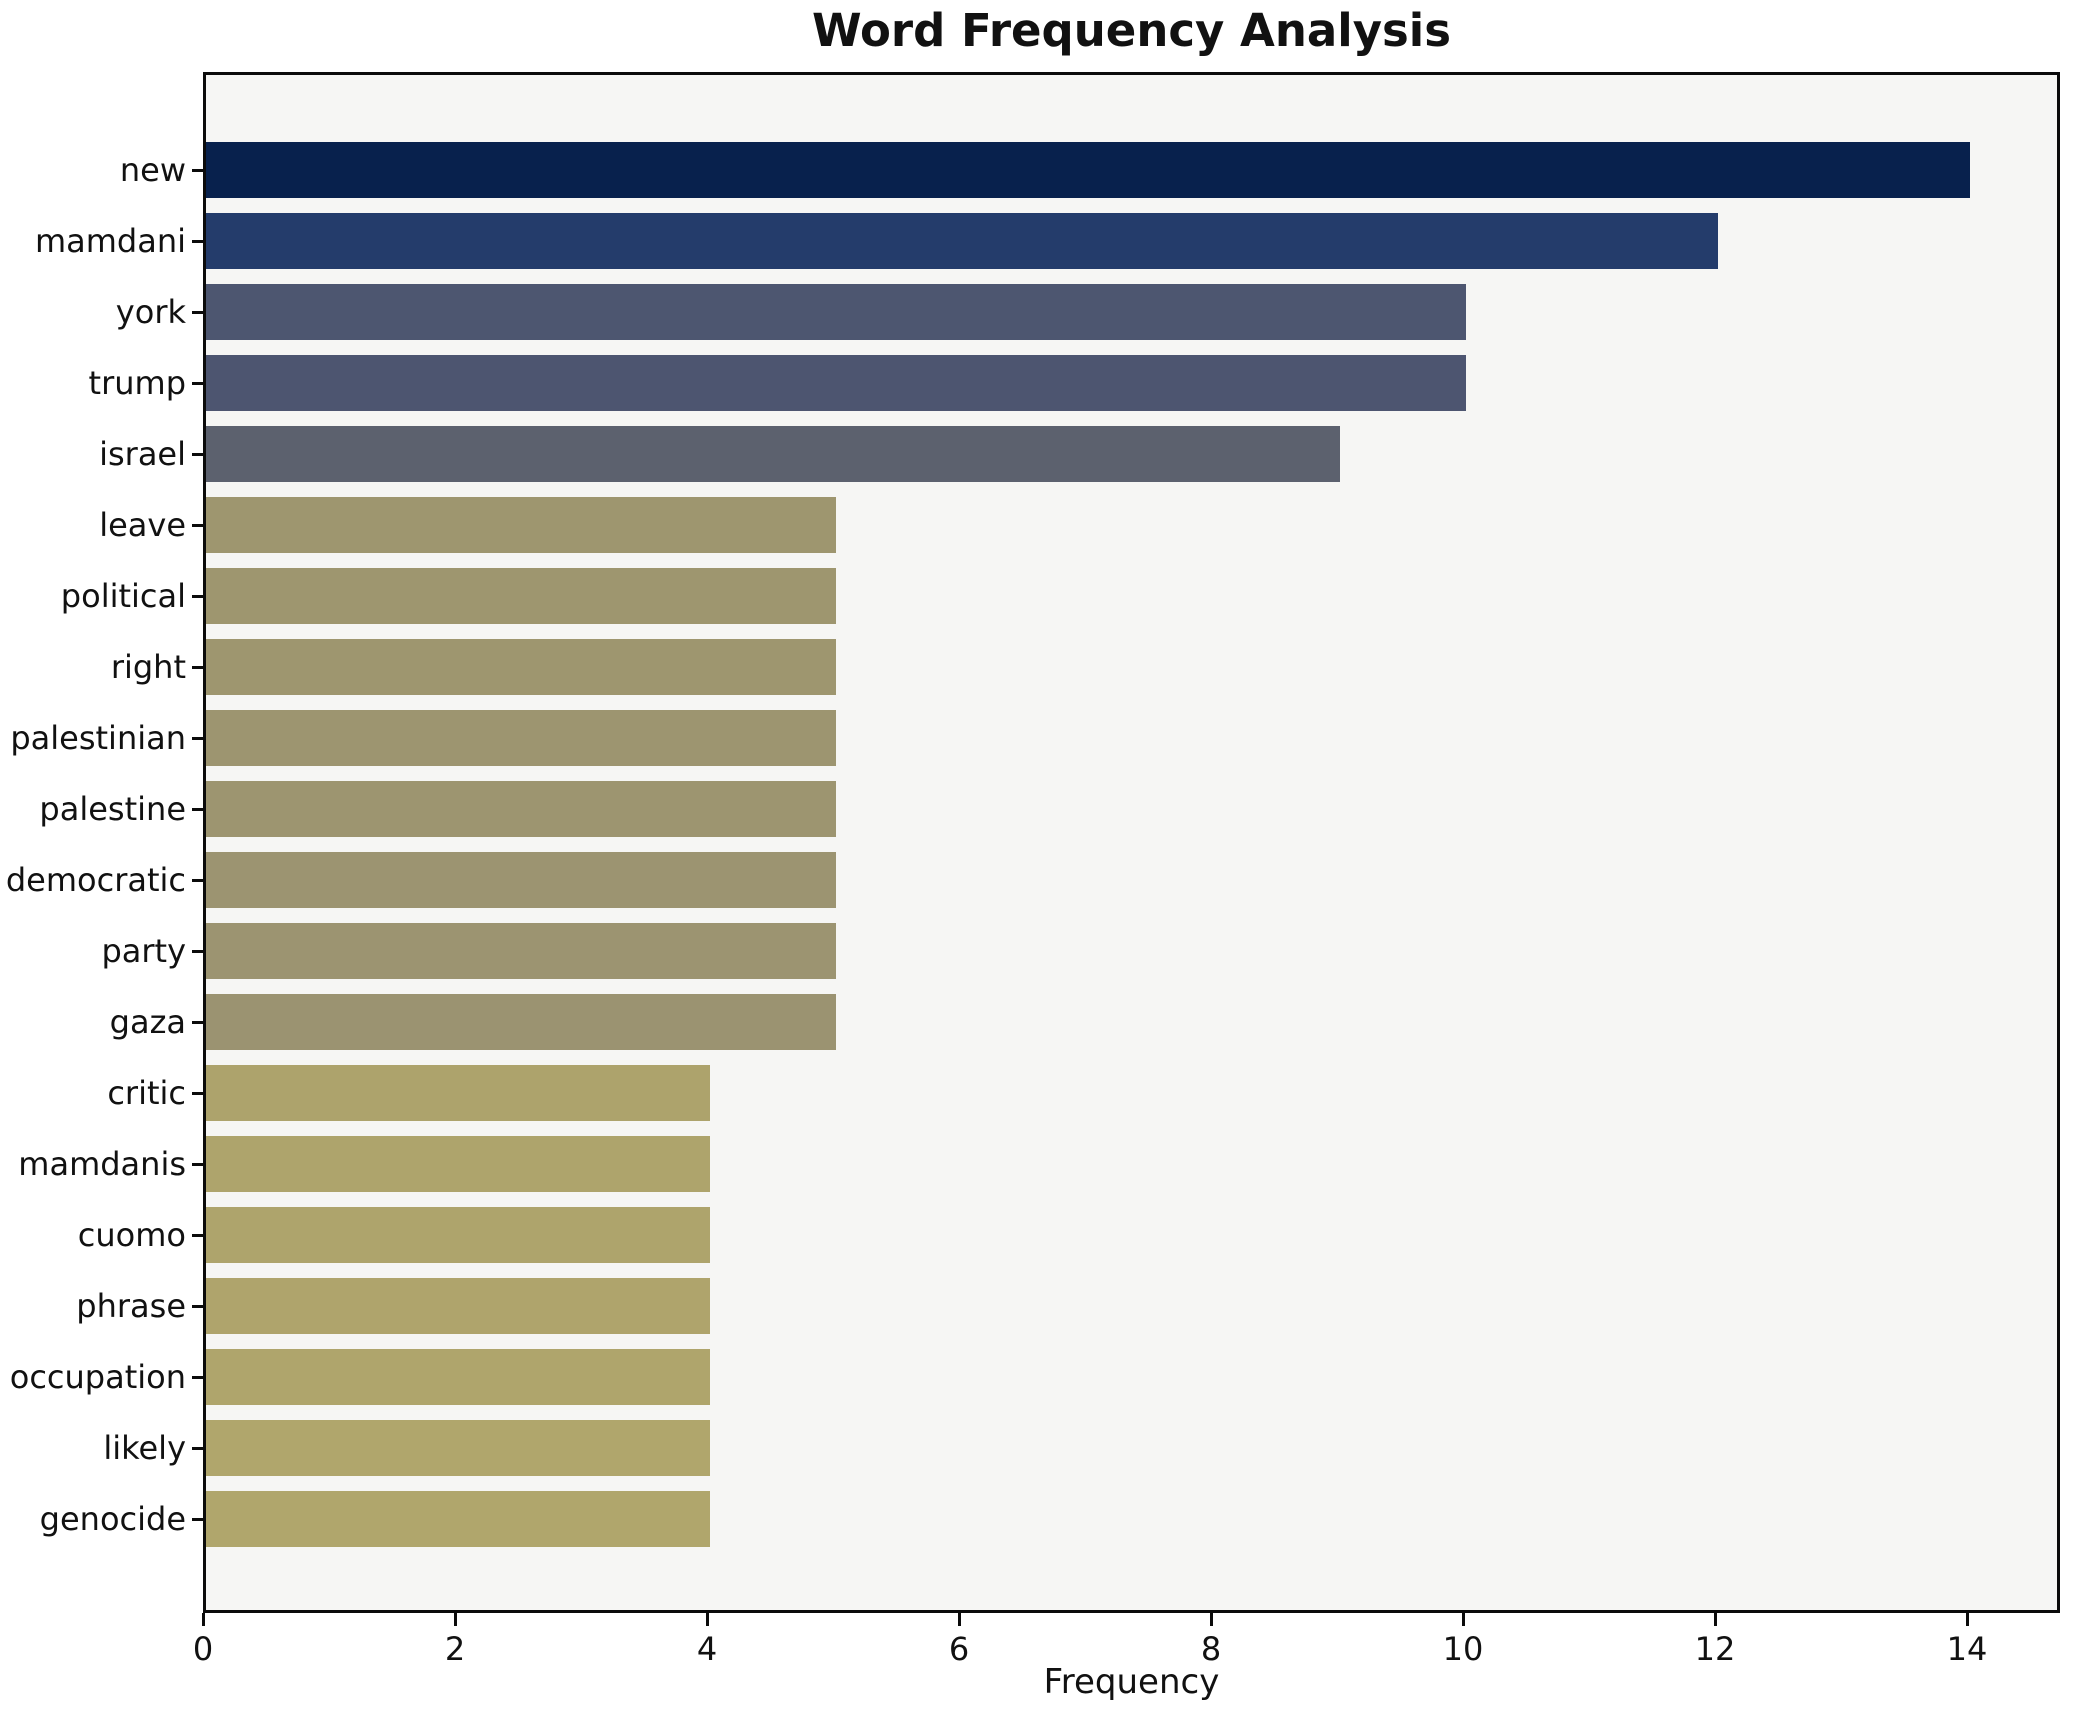 This screenshot has width=2082, height=1722. Describe the element at coordinates (102, 1164) in the screenshot. I see `y-tick-label-mamdanis: mamdanis` at that location.